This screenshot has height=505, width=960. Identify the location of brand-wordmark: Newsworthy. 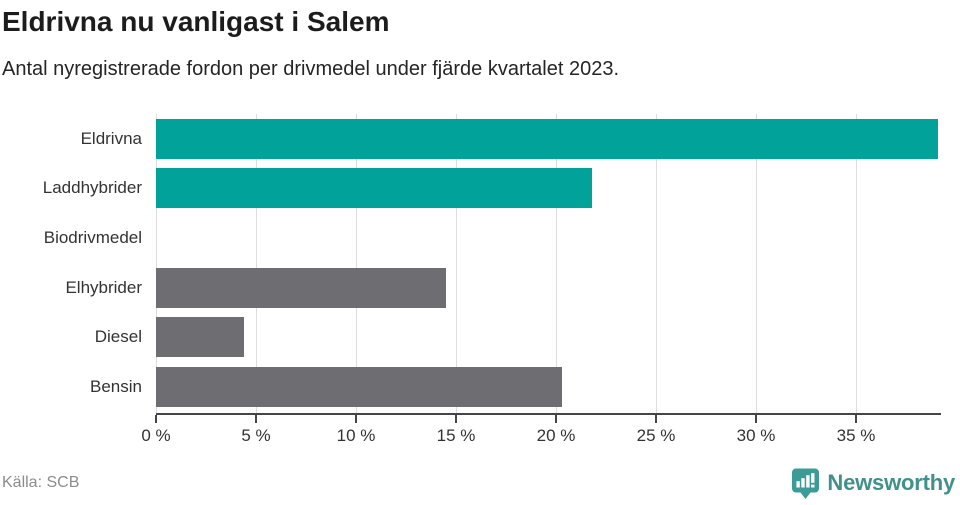
(891, 482).